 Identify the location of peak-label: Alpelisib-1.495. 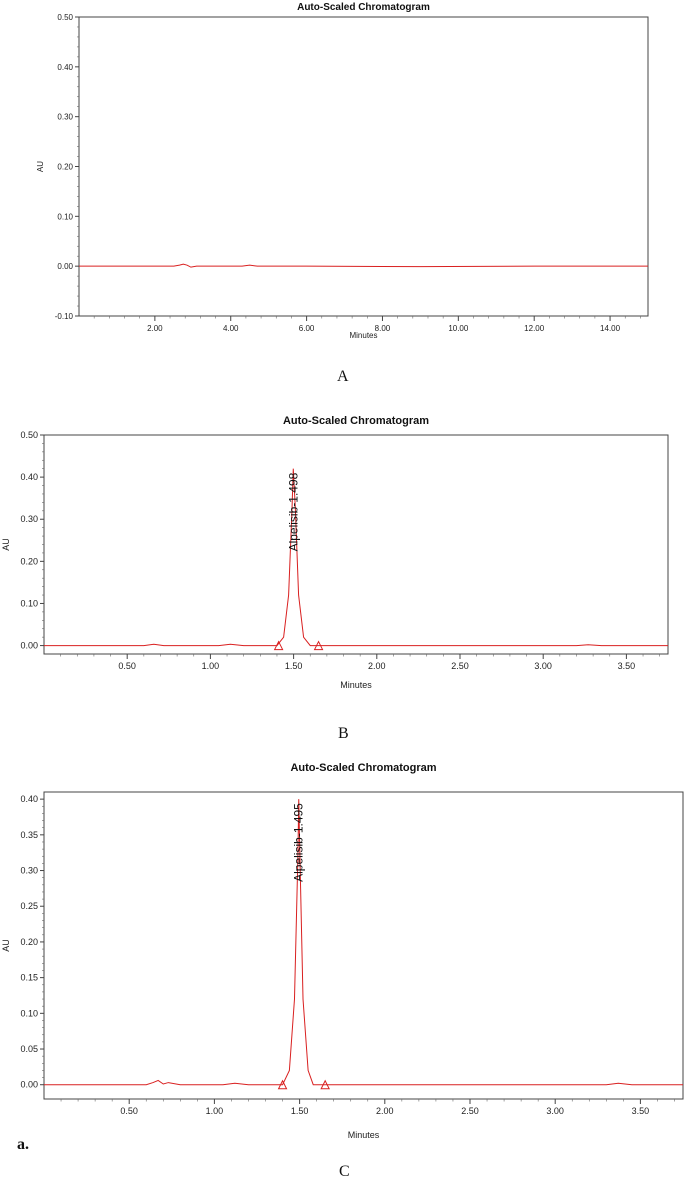
(299, 842).